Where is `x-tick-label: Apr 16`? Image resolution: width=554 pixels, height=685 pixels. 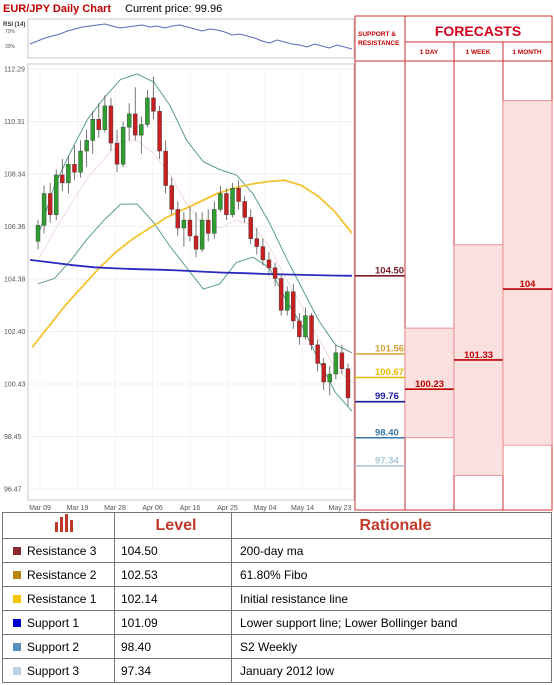 x-tick-label: Apr 16 is located at coordinates (190, 508).